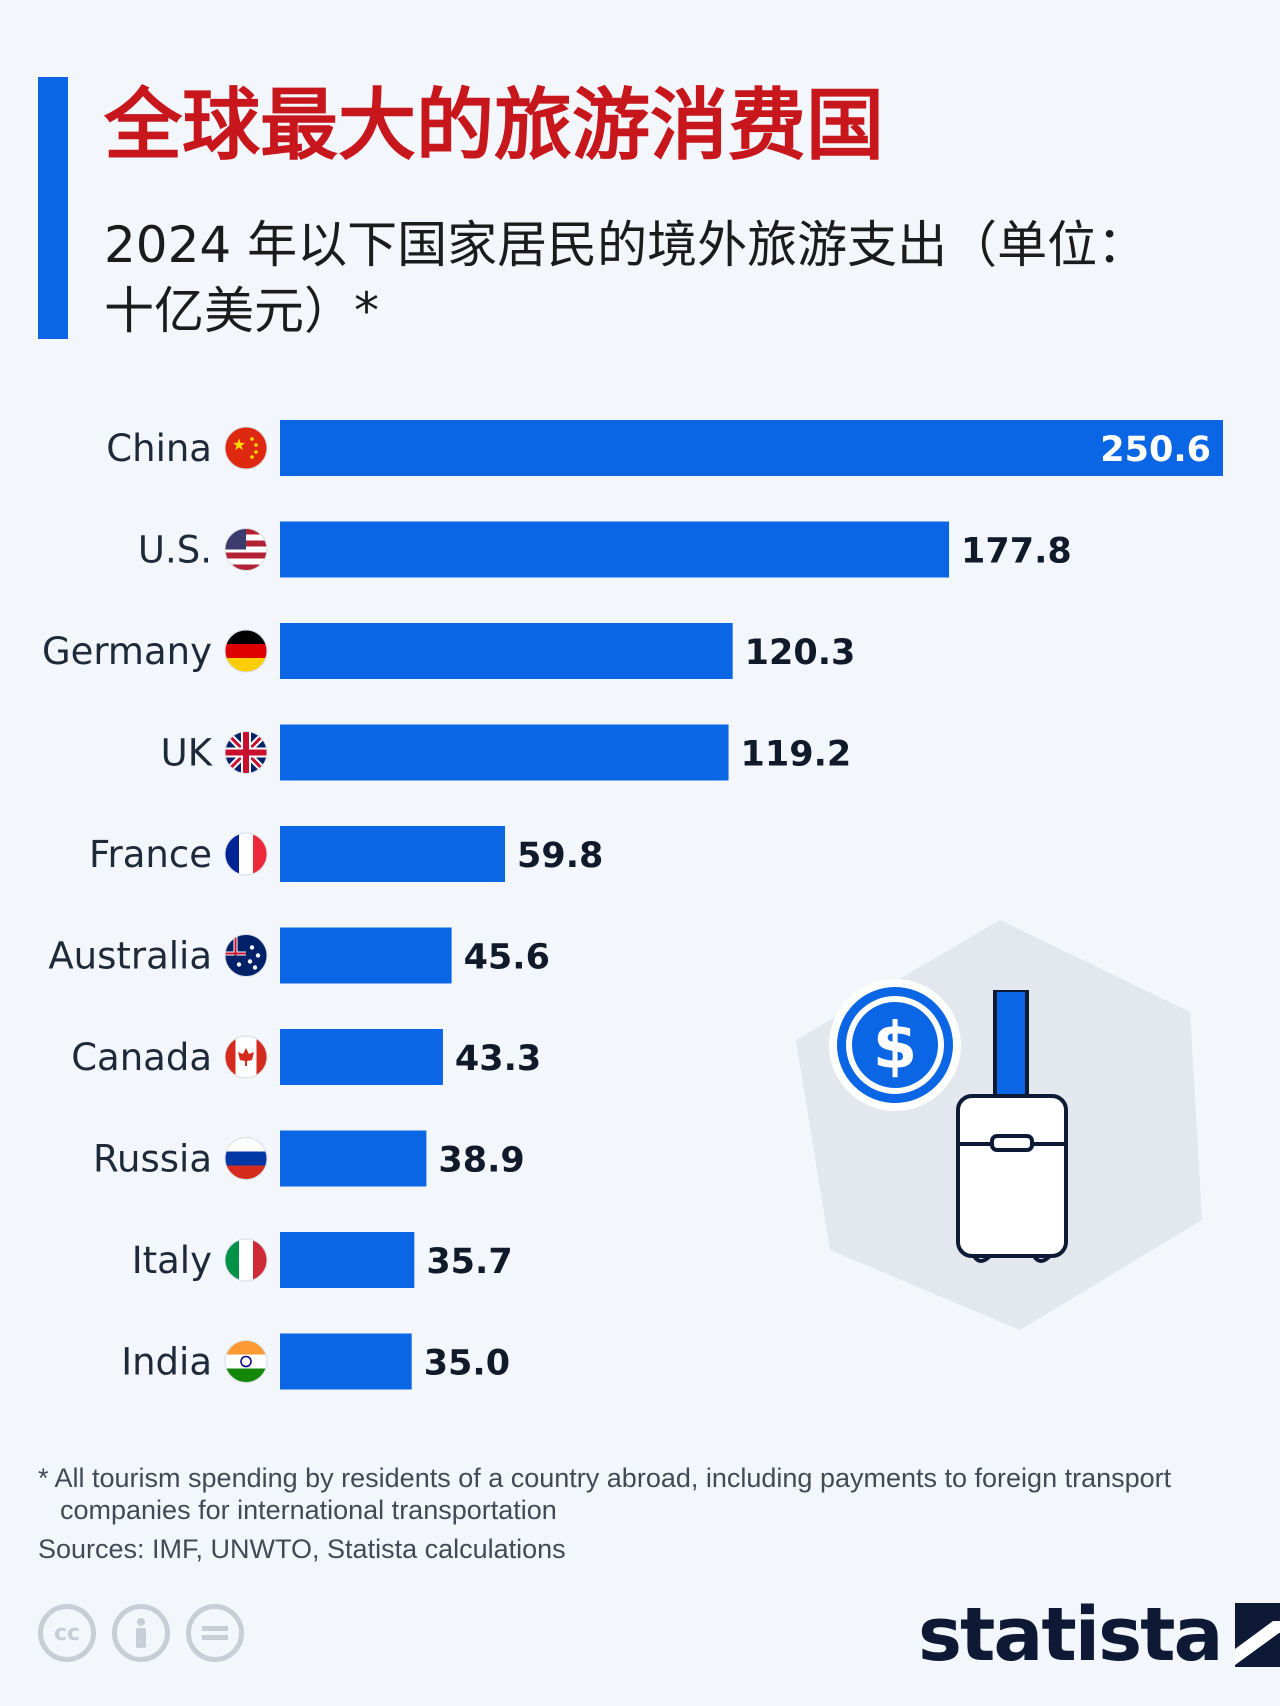 The height and width of the screenshot is (1706, 1280). Describe the element at coordinates (467, 1364) in the screenshot. I see `value-label: 35.0` at that location.